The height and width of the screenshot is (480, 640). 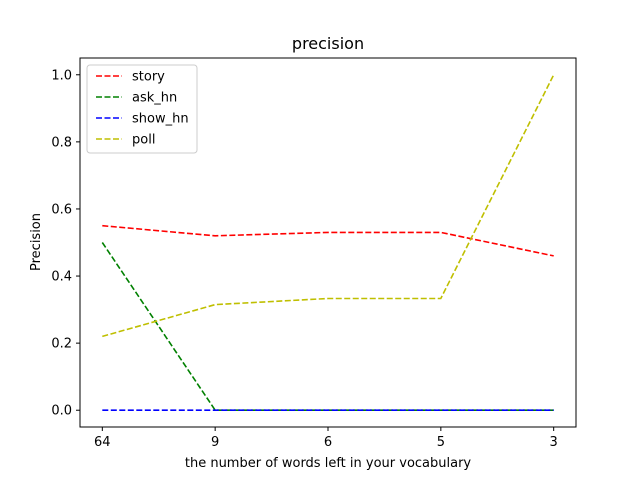 What do you see at coordinates (554, 442) in the screenshot?
I see `x-tick-label: 3` at bounding box center [554, 442].